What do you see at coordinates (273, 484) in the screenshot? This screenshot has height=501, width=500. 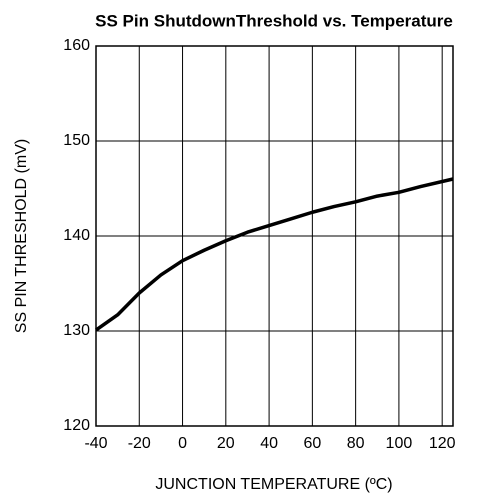 I see `x-axis-label: JUNCTION TEMPERATURE (ºC)` at bounding box center [273, 484].